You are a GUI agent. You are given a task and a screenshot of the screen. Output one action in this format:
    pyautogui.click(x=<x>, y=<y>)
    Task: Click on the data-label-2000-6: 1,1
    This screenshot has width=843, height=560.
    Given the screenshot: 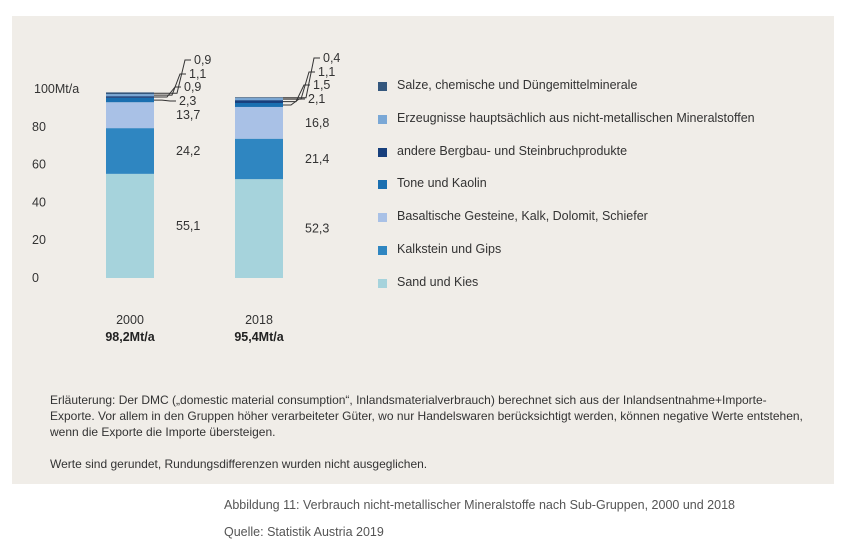 What is the action you would take?
    pyautogui.click(x=197, y=74)
    